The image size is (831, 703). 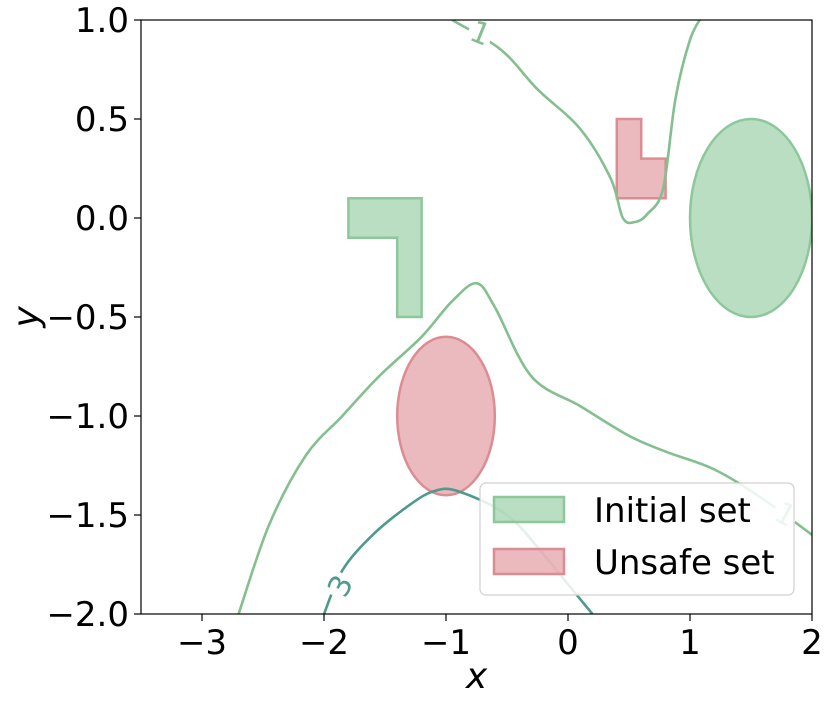 What do you see at coordinates (529, 561) in the screenshot?
I see `legend-swatch-unsafe-set` at bounding box center [529, 561].